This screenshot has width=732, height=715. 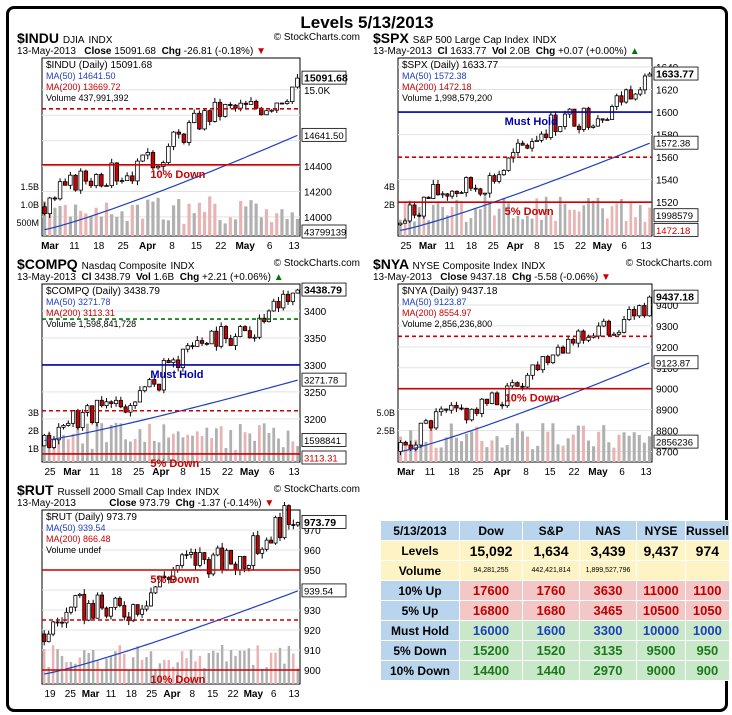 I want to click on row-label: Volume, so click(x=420, y=570).